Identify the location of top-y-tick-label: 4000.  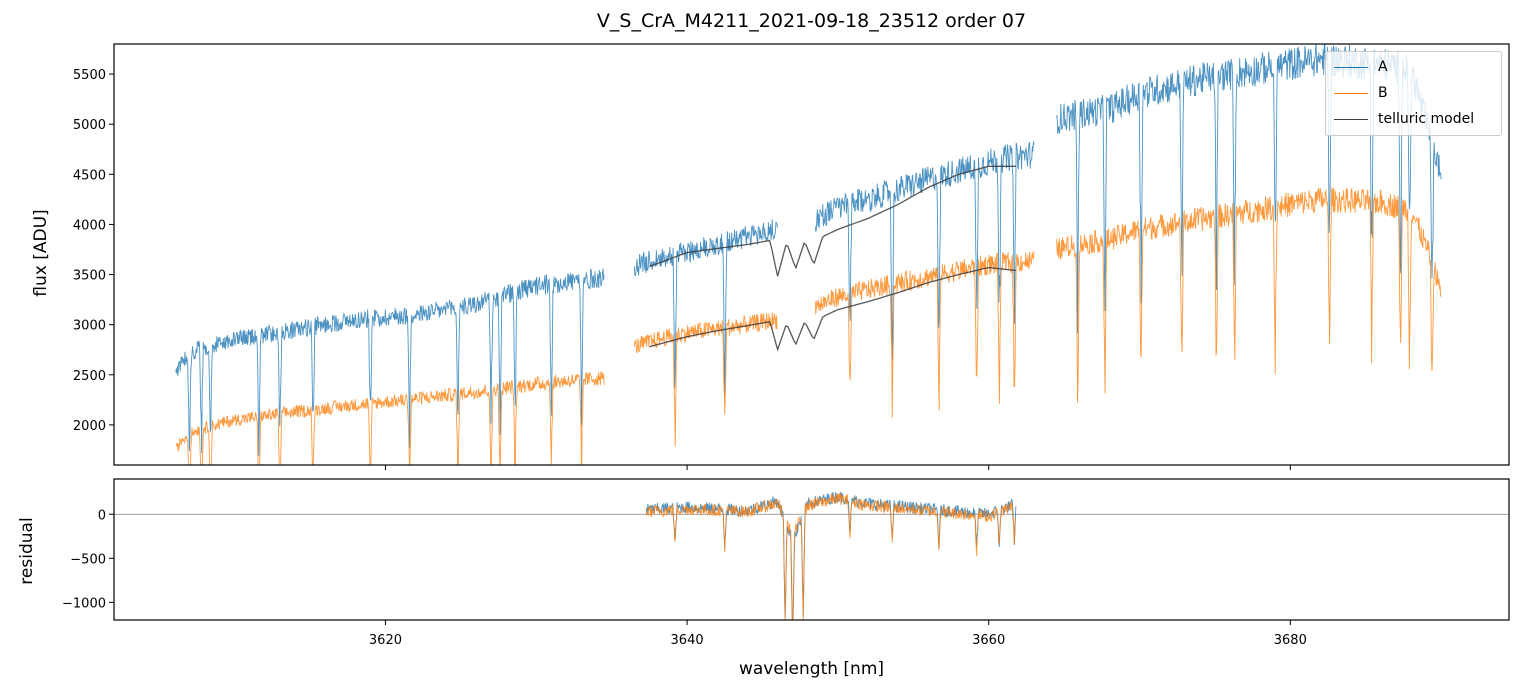
(89, 225).